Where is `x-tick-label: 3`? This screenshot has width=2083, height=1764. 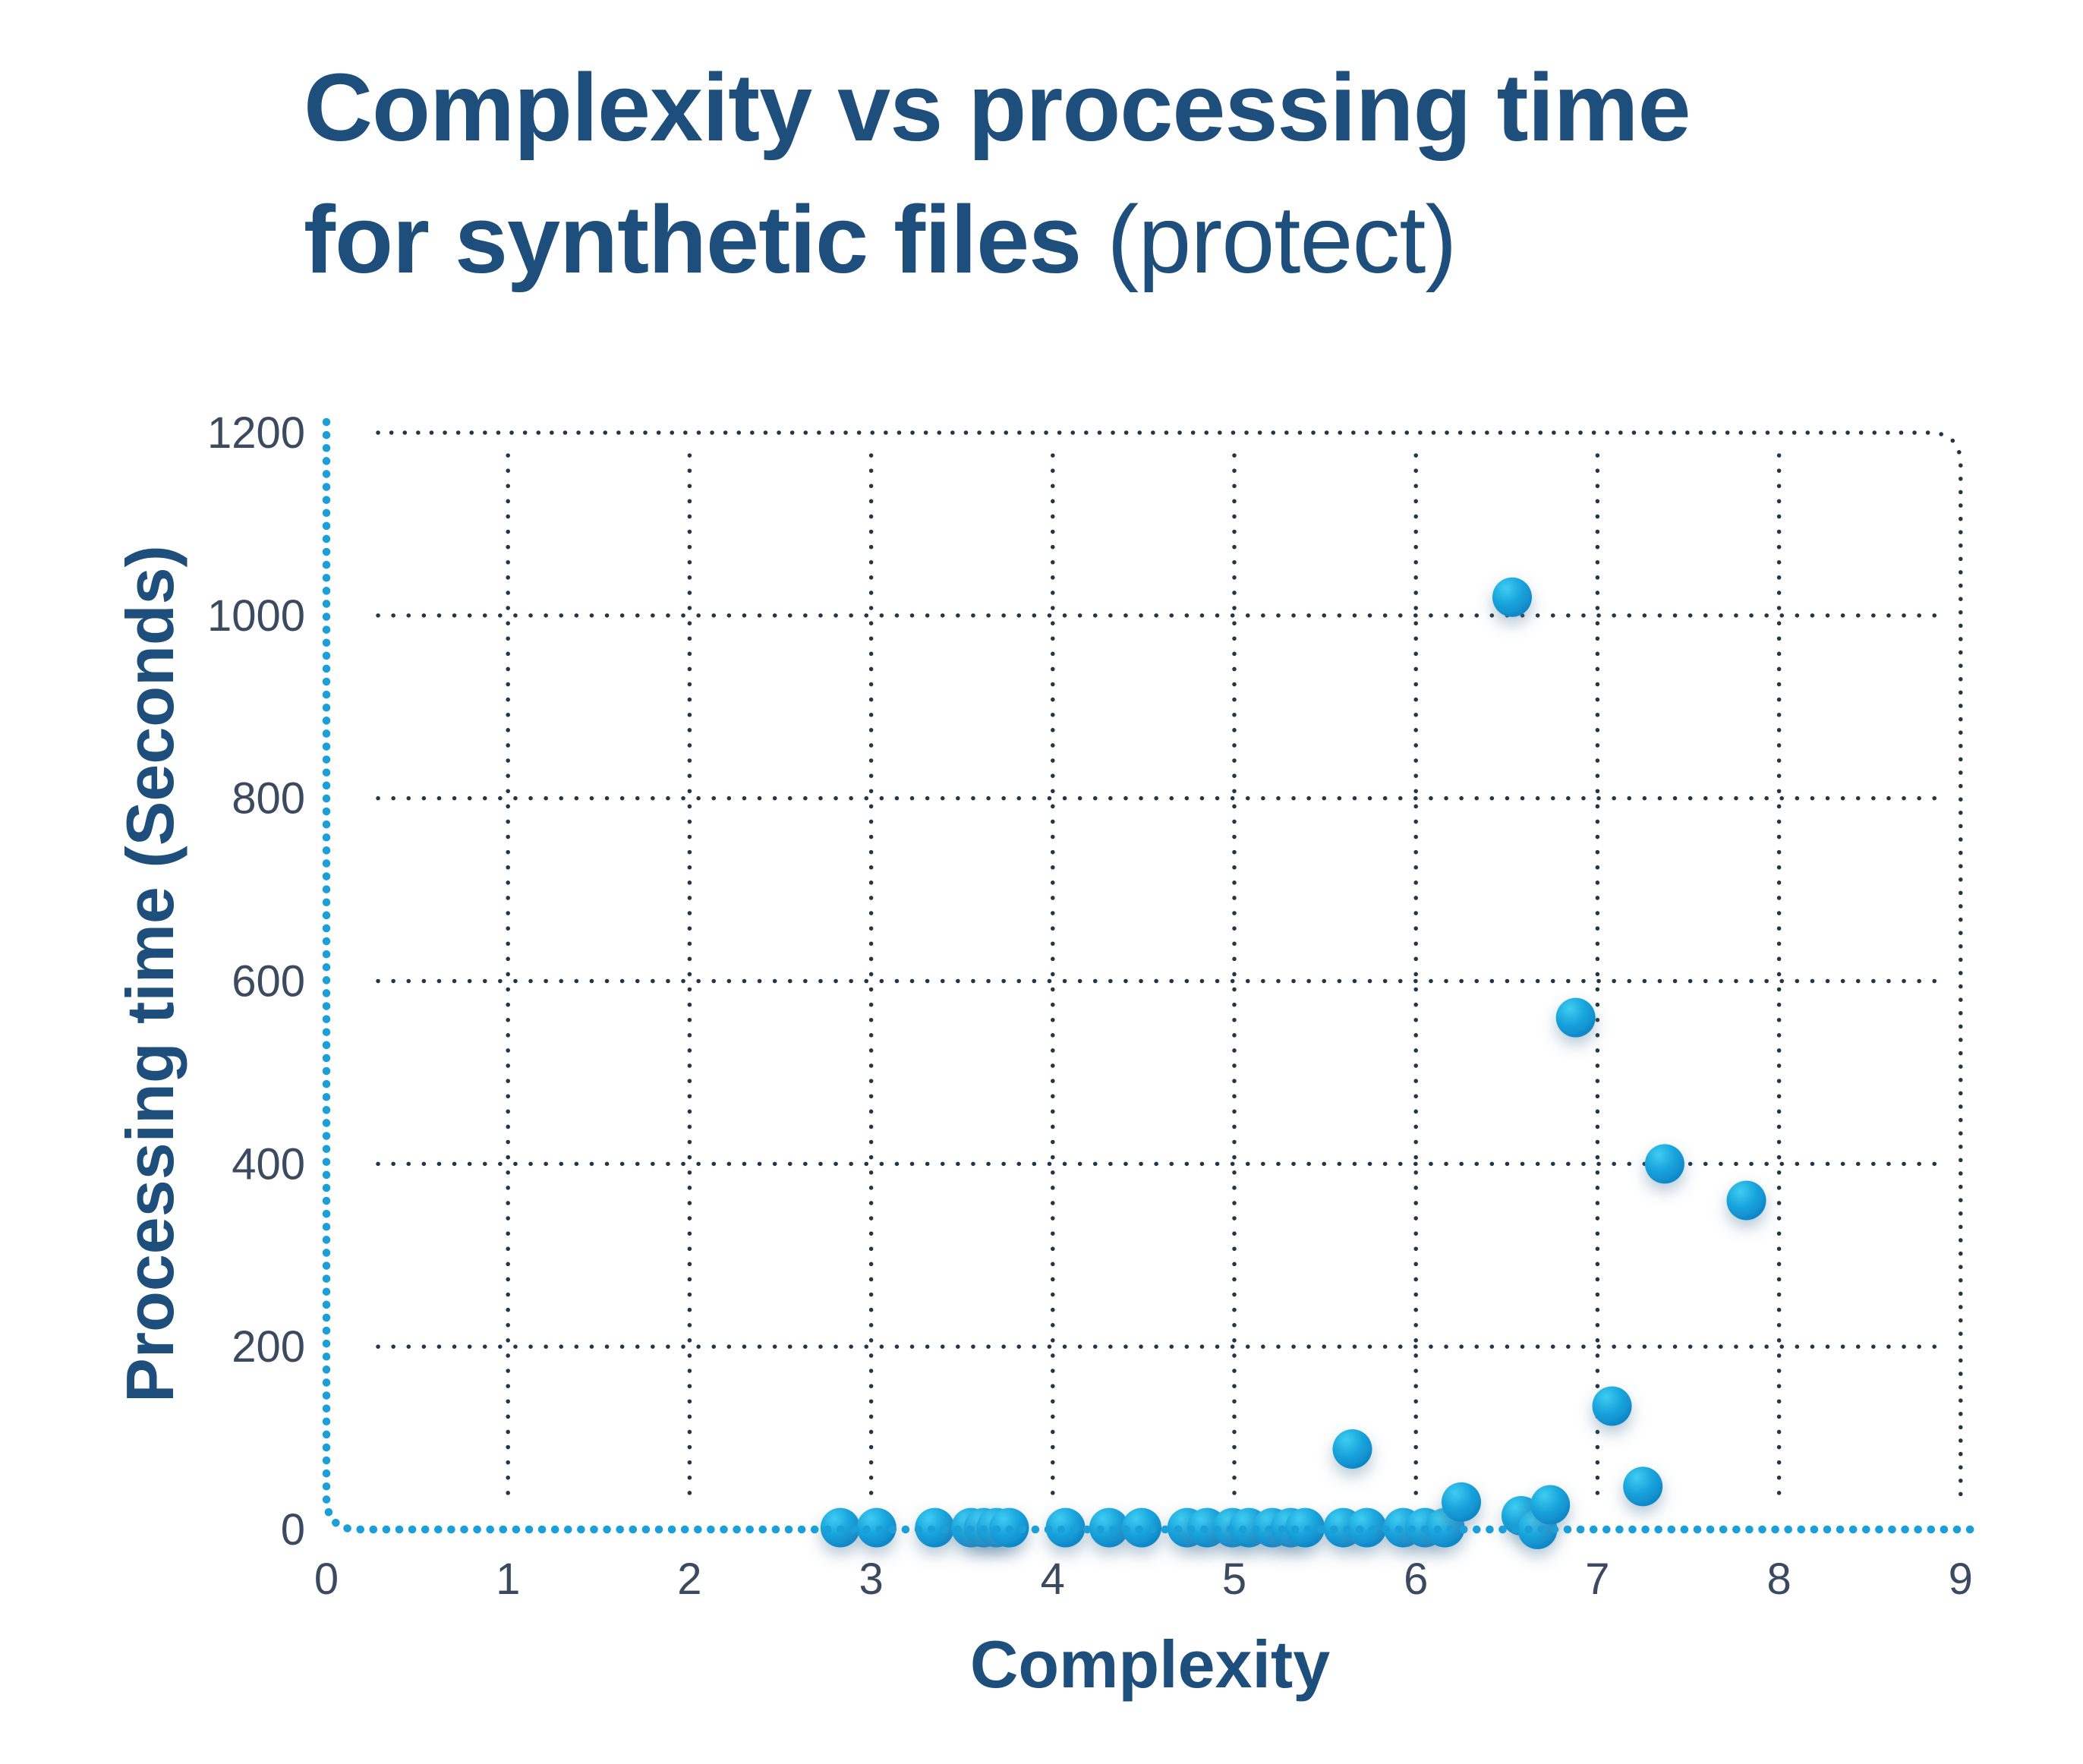
x-tick-label: 3 is located at coordinates (871, 1579).